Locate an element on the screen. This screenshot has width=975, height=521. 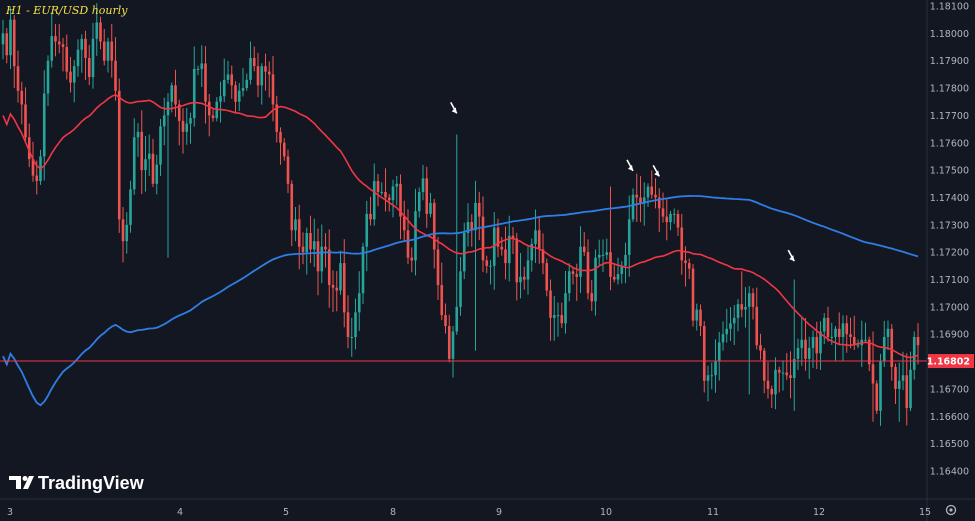
price-tick-label: 1.16600 is located at coordinates (949, 417).